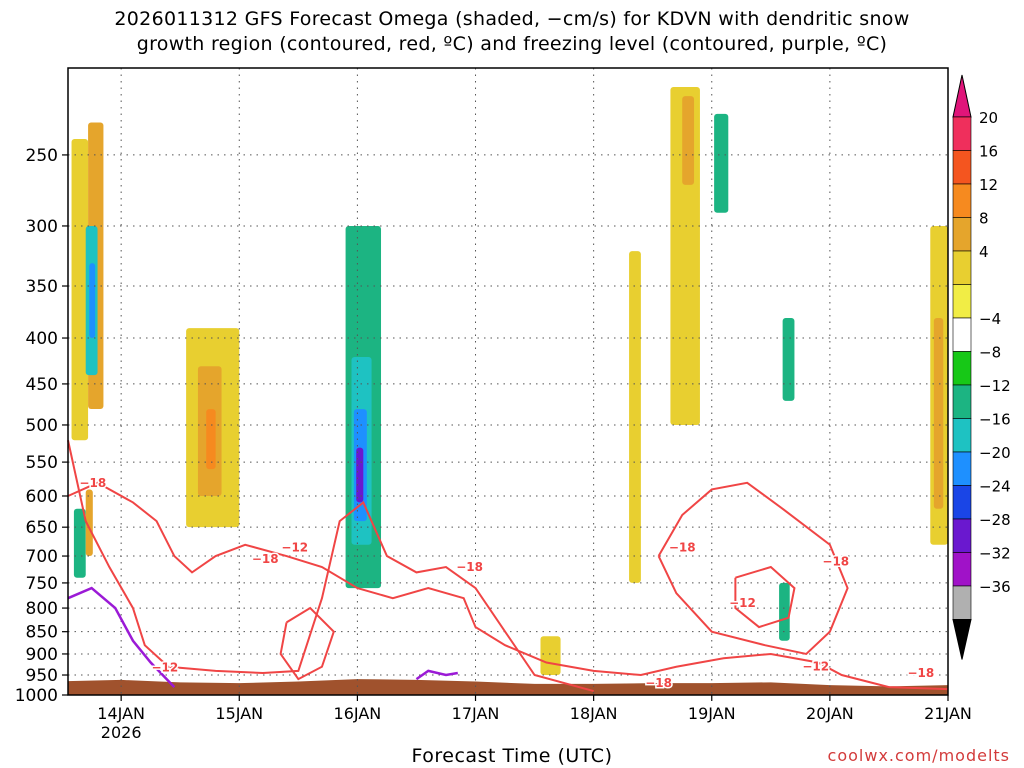 Image resolution: width=1024 pixels, height=768 pixels. What do you see at coordinates (469, 567) in the screenshot?
I see `contour-label-4: −18` at bounding box center [469, 567].